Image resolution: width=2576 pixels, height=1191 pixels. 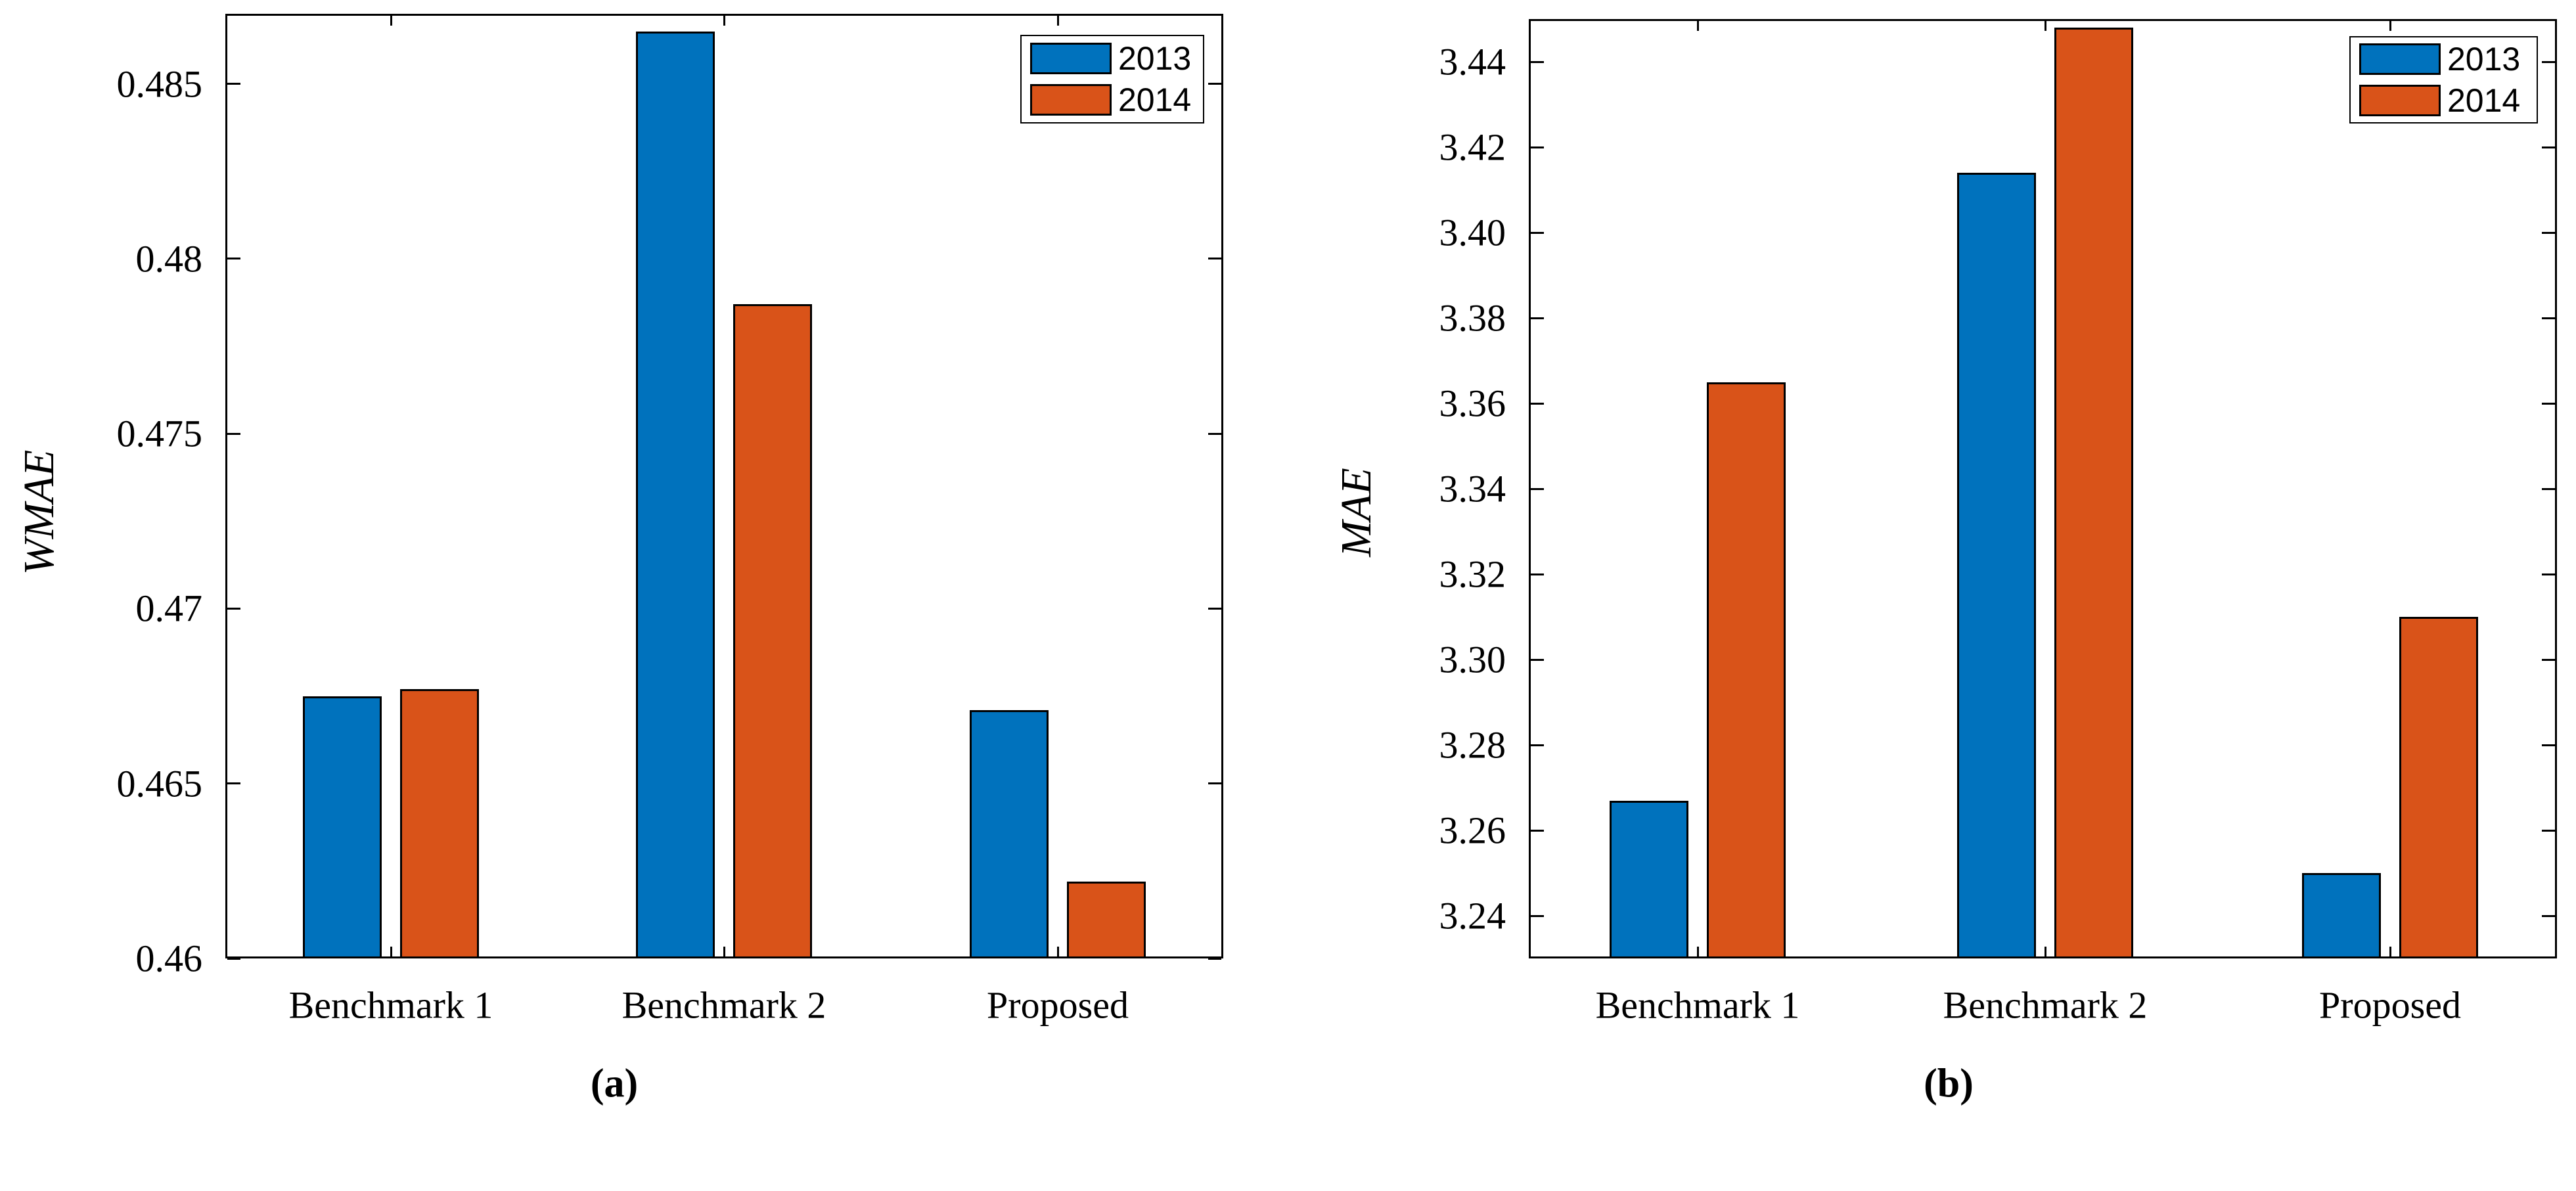 I want to click on y-tick-label: 3.42, so click(x=1472, y=147).